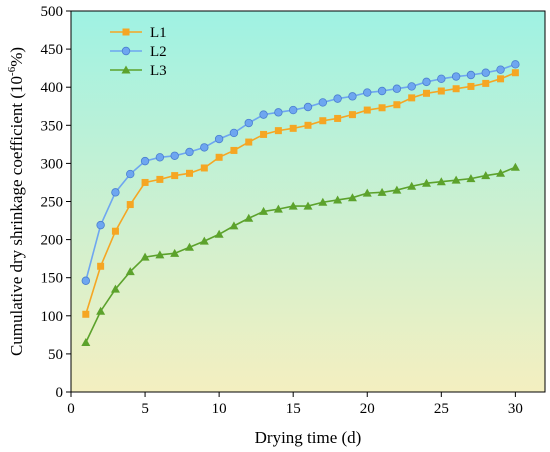 This screenshot has height=452, width=550. Describe the element at coordinates (308, 437) in the screenshot. I see `x-axis-title: Drying time (d)` at that location.